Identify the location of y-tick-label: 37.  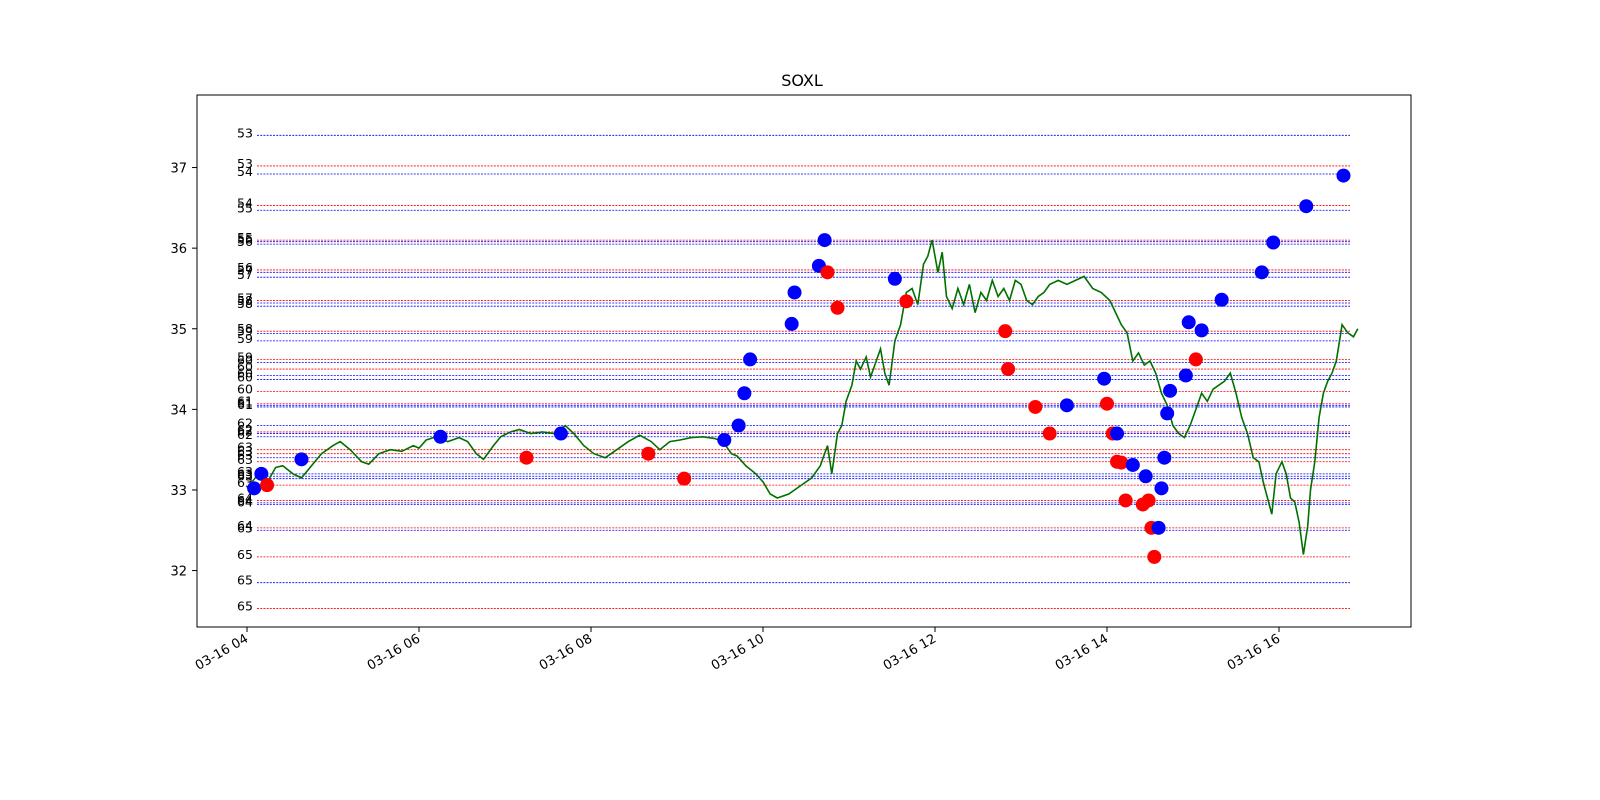
(178, 169).